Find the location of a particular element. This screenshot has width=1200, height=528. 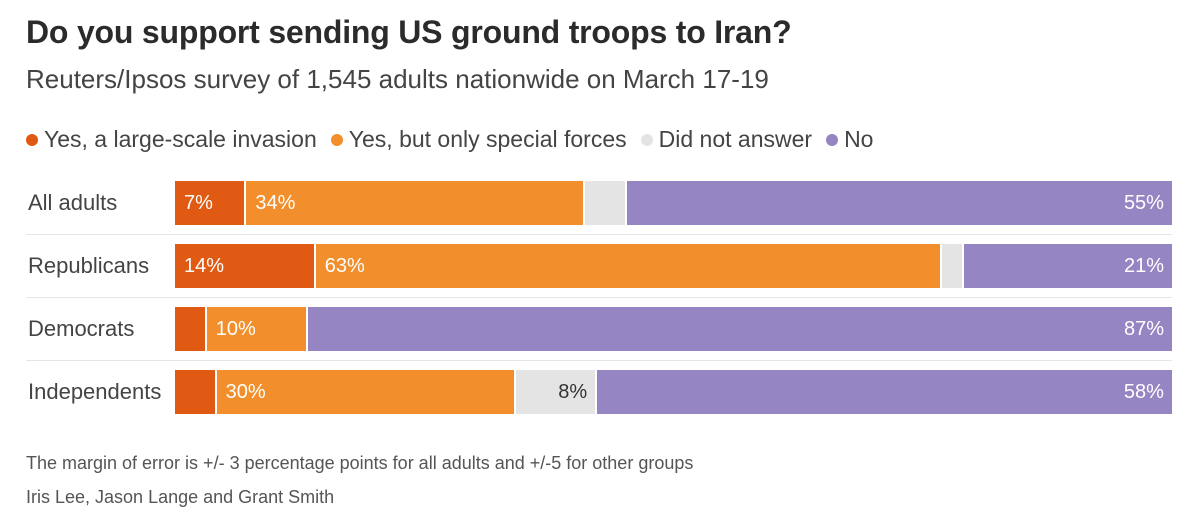

bar-row-democrats: 10% 87% is located at coordinates (673, 329).